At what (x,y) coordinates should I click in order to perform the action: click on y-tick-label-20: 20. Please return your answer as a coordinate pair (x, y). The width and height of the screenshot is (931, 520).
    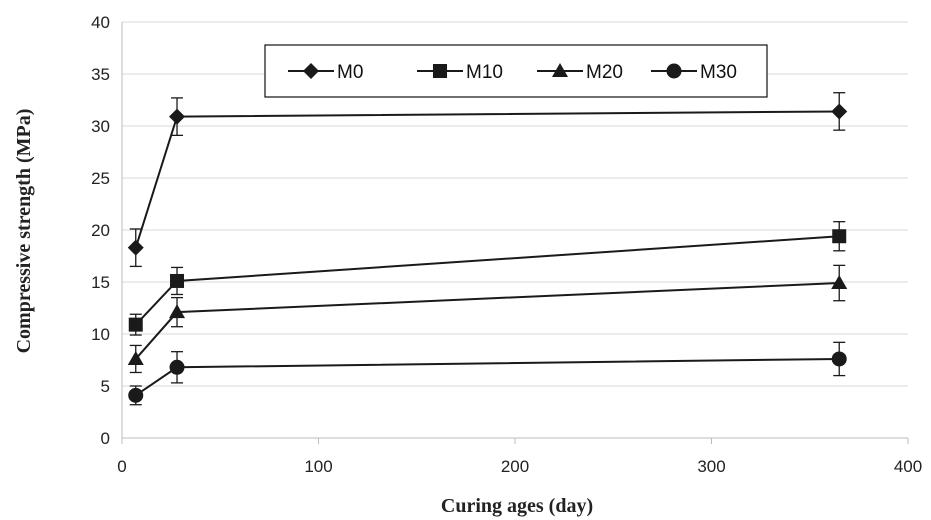
    Looking at the image, I should click on (100, 230).